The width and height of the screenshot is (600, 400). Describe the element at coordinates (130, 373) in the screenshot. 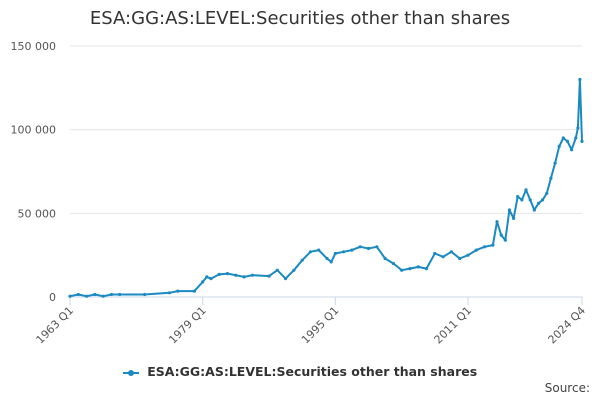

I see `legend-swatch-icon` at that location.